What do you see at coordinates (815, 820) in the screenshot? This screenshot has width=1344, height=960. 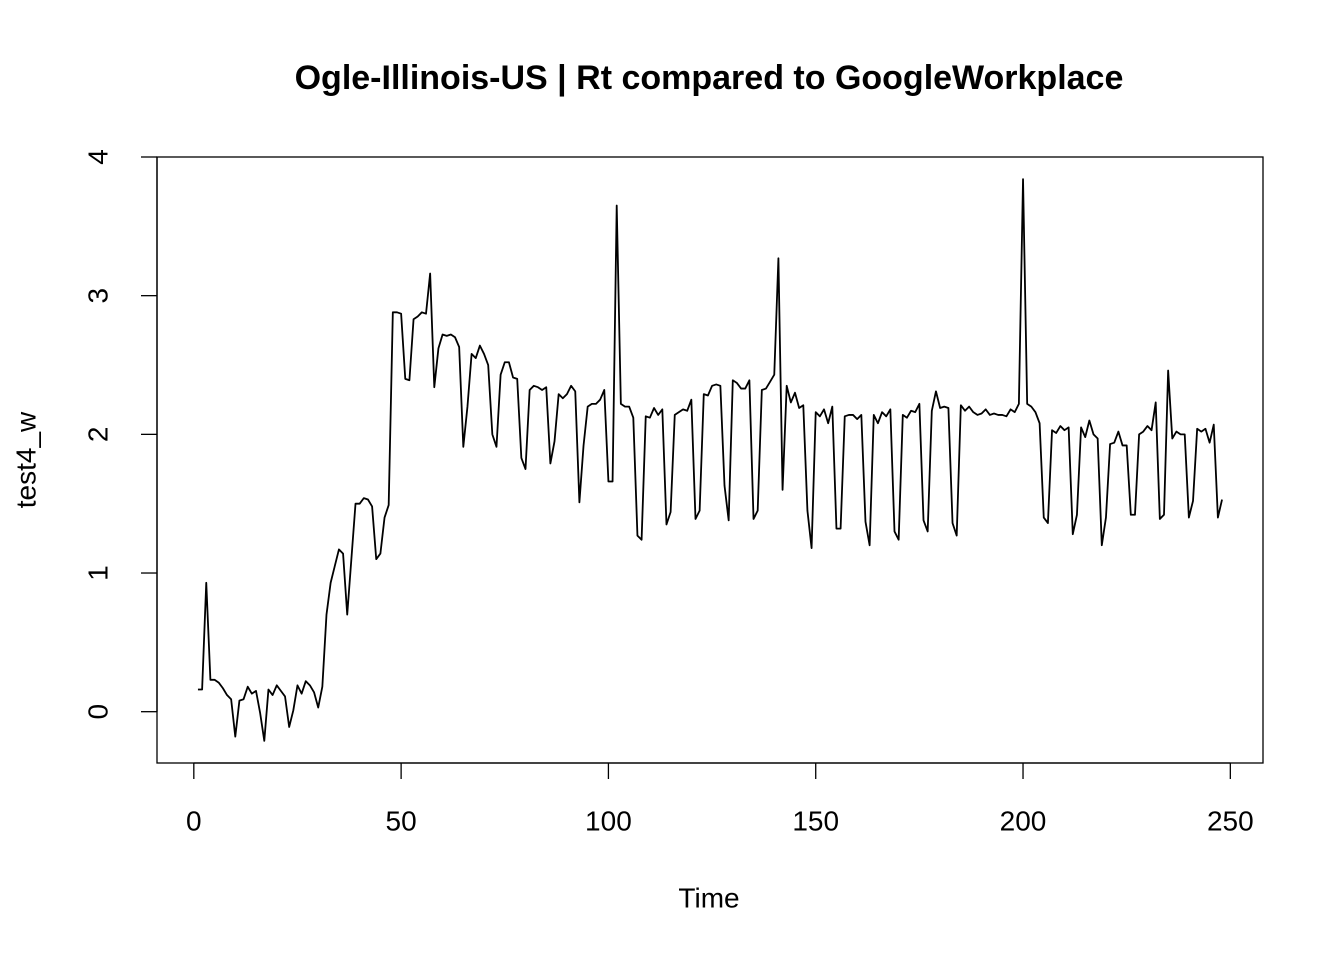 I see `x-tick-label: 150` at bounding box center [815, 820].